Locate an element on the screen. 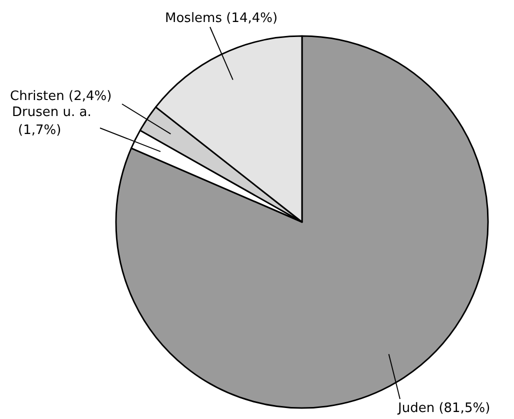 Image resolution: width=514 pixels, height=419 pixels. slice-label: Juden (81,5%) is located at coordinates (443, 408).